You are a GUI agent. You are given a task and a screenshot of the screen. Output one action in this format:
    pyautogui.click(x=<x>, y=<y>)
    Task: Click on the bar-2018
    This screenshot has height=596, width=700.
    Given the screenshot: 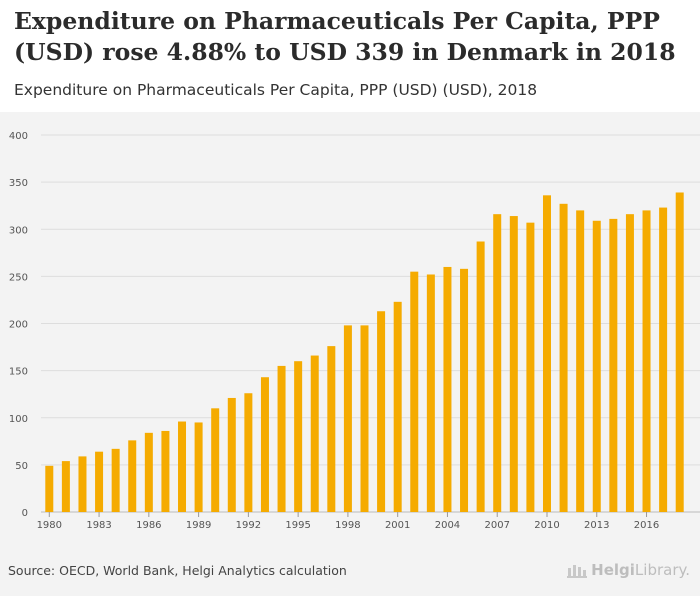 What is the action you would take?
    pyautogui.click(x=679, y=352)
    